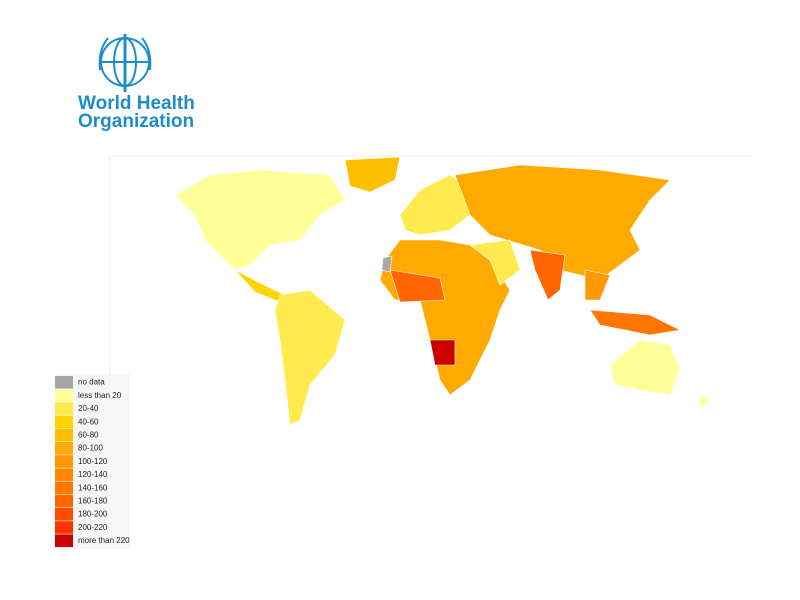 The image size is (800, 600). Describe the element at coordinates (104, 540) in the screenshot. I see `legend-label: more than 220` at that location.